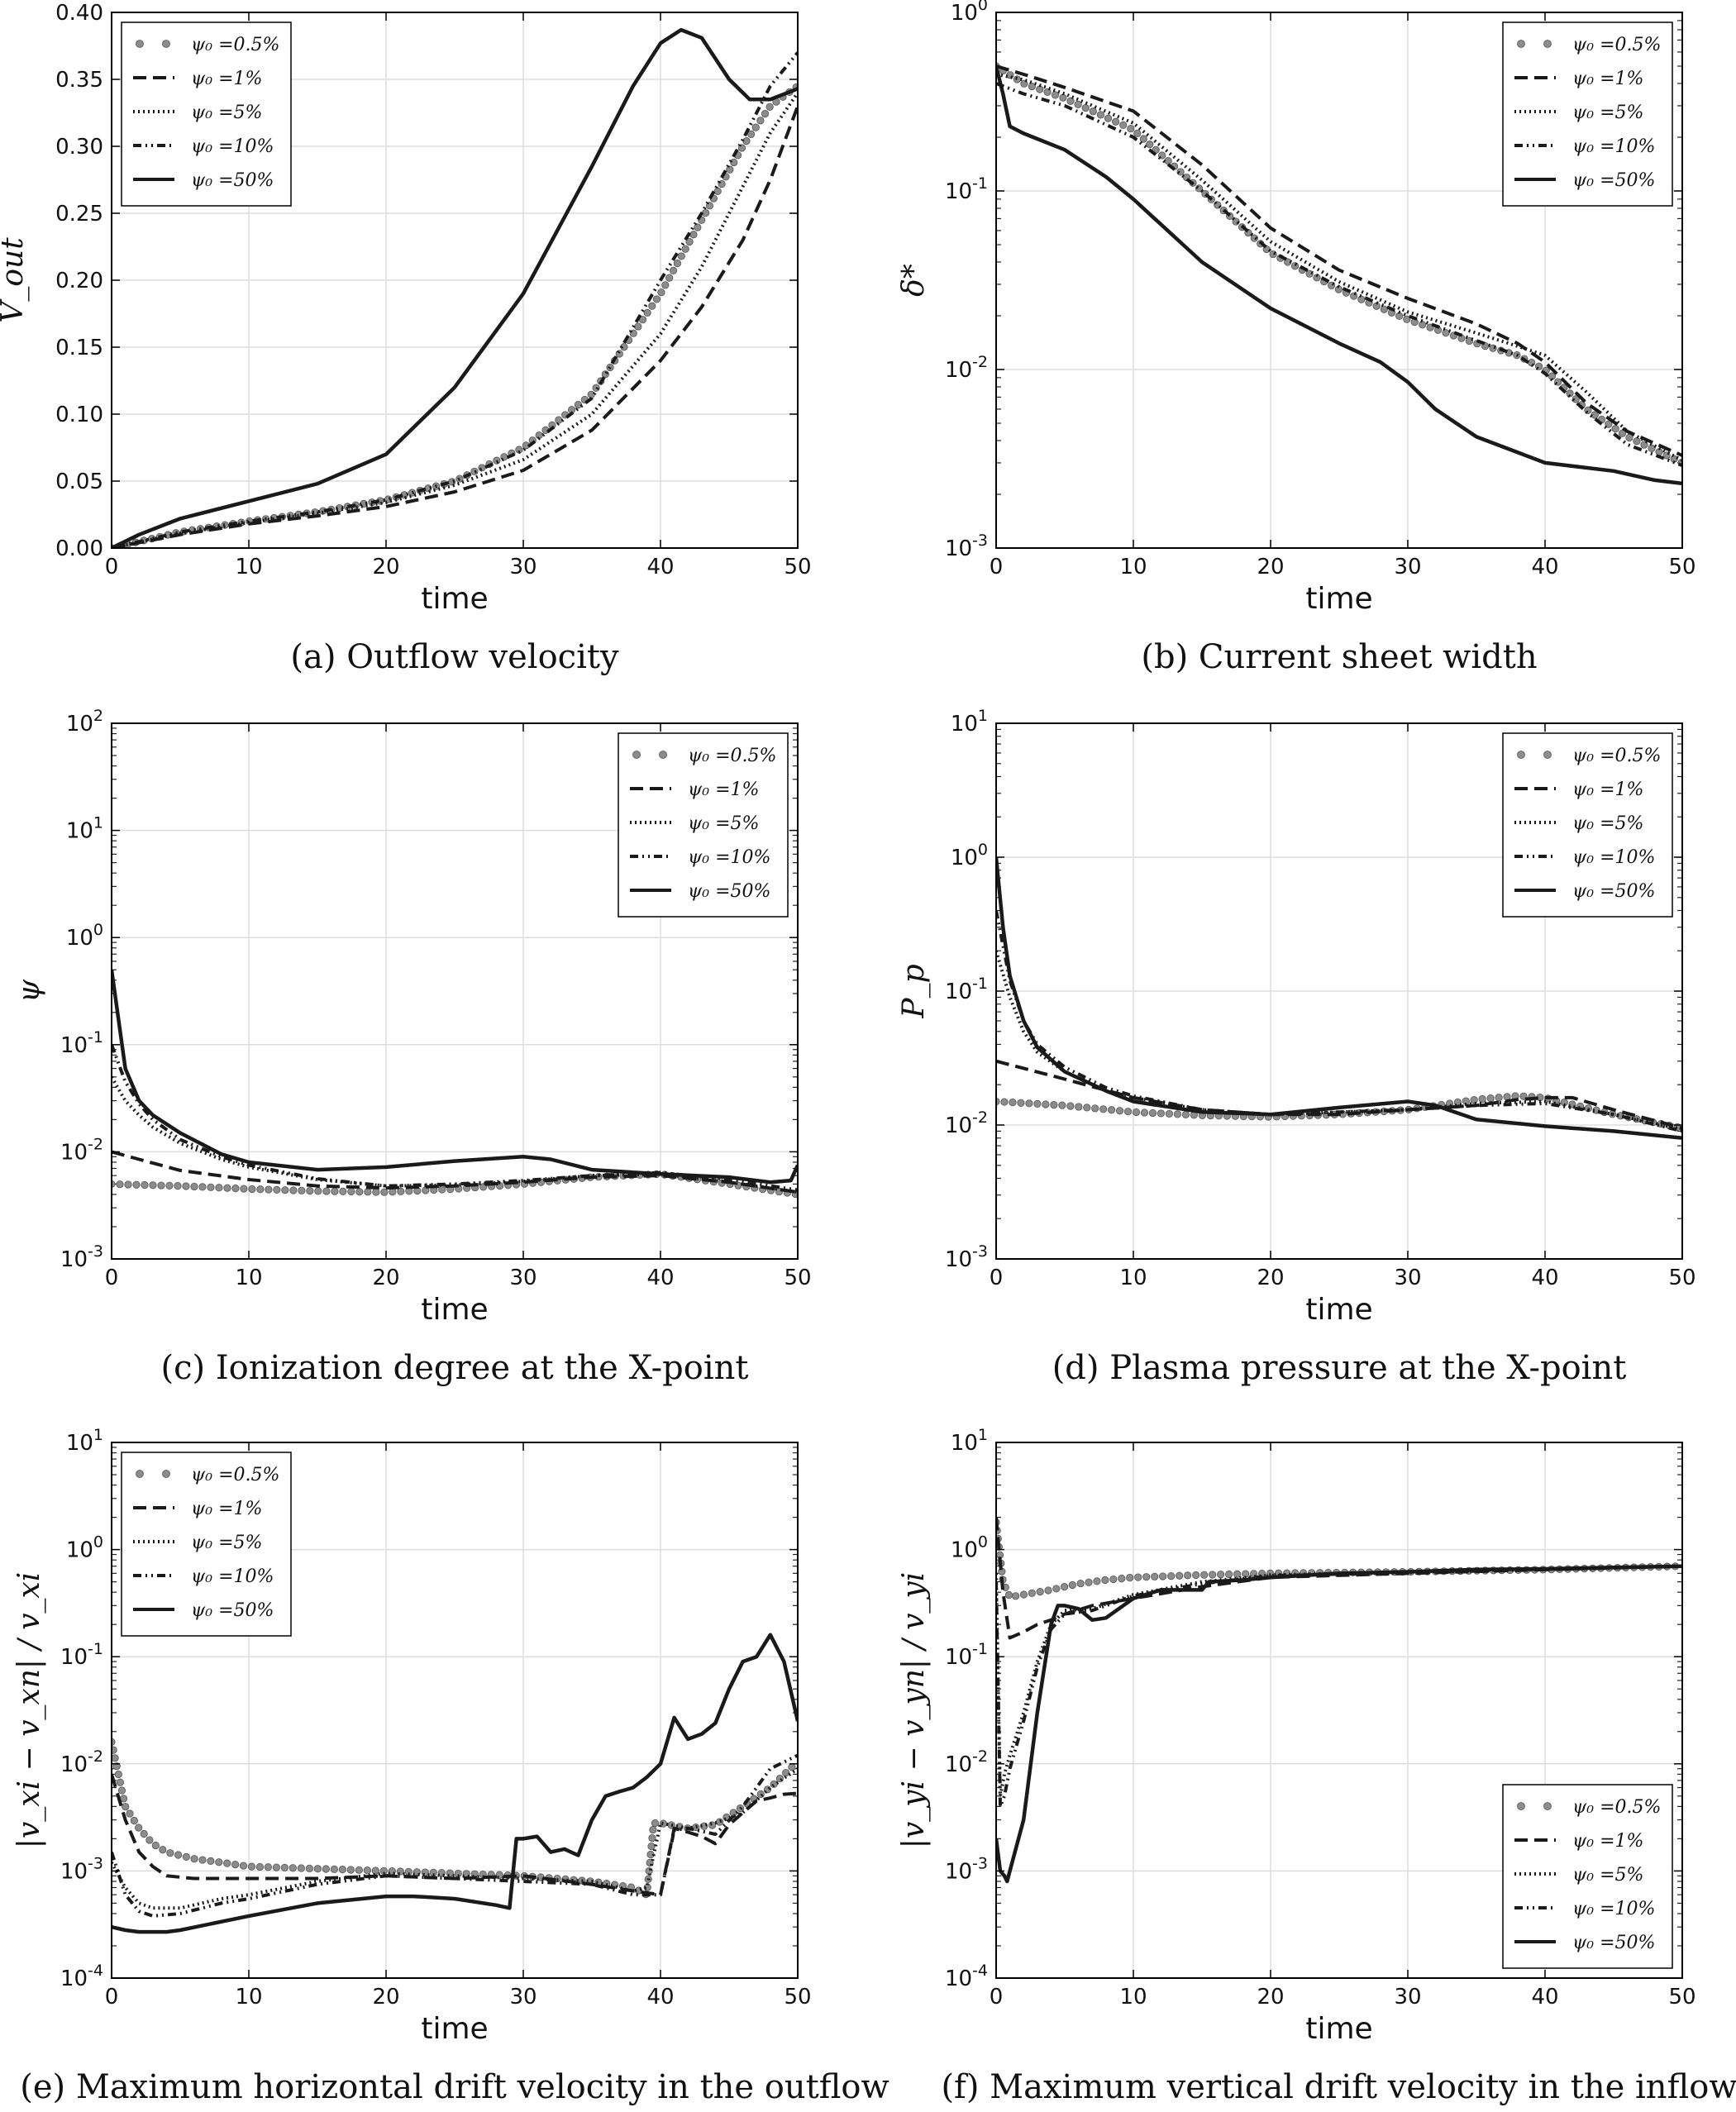 This screenshot has width=1736, height=2112. Describe the element at coordinates (914, 991) in the screenshot. I see `y-axis-label: P_p` at that location.